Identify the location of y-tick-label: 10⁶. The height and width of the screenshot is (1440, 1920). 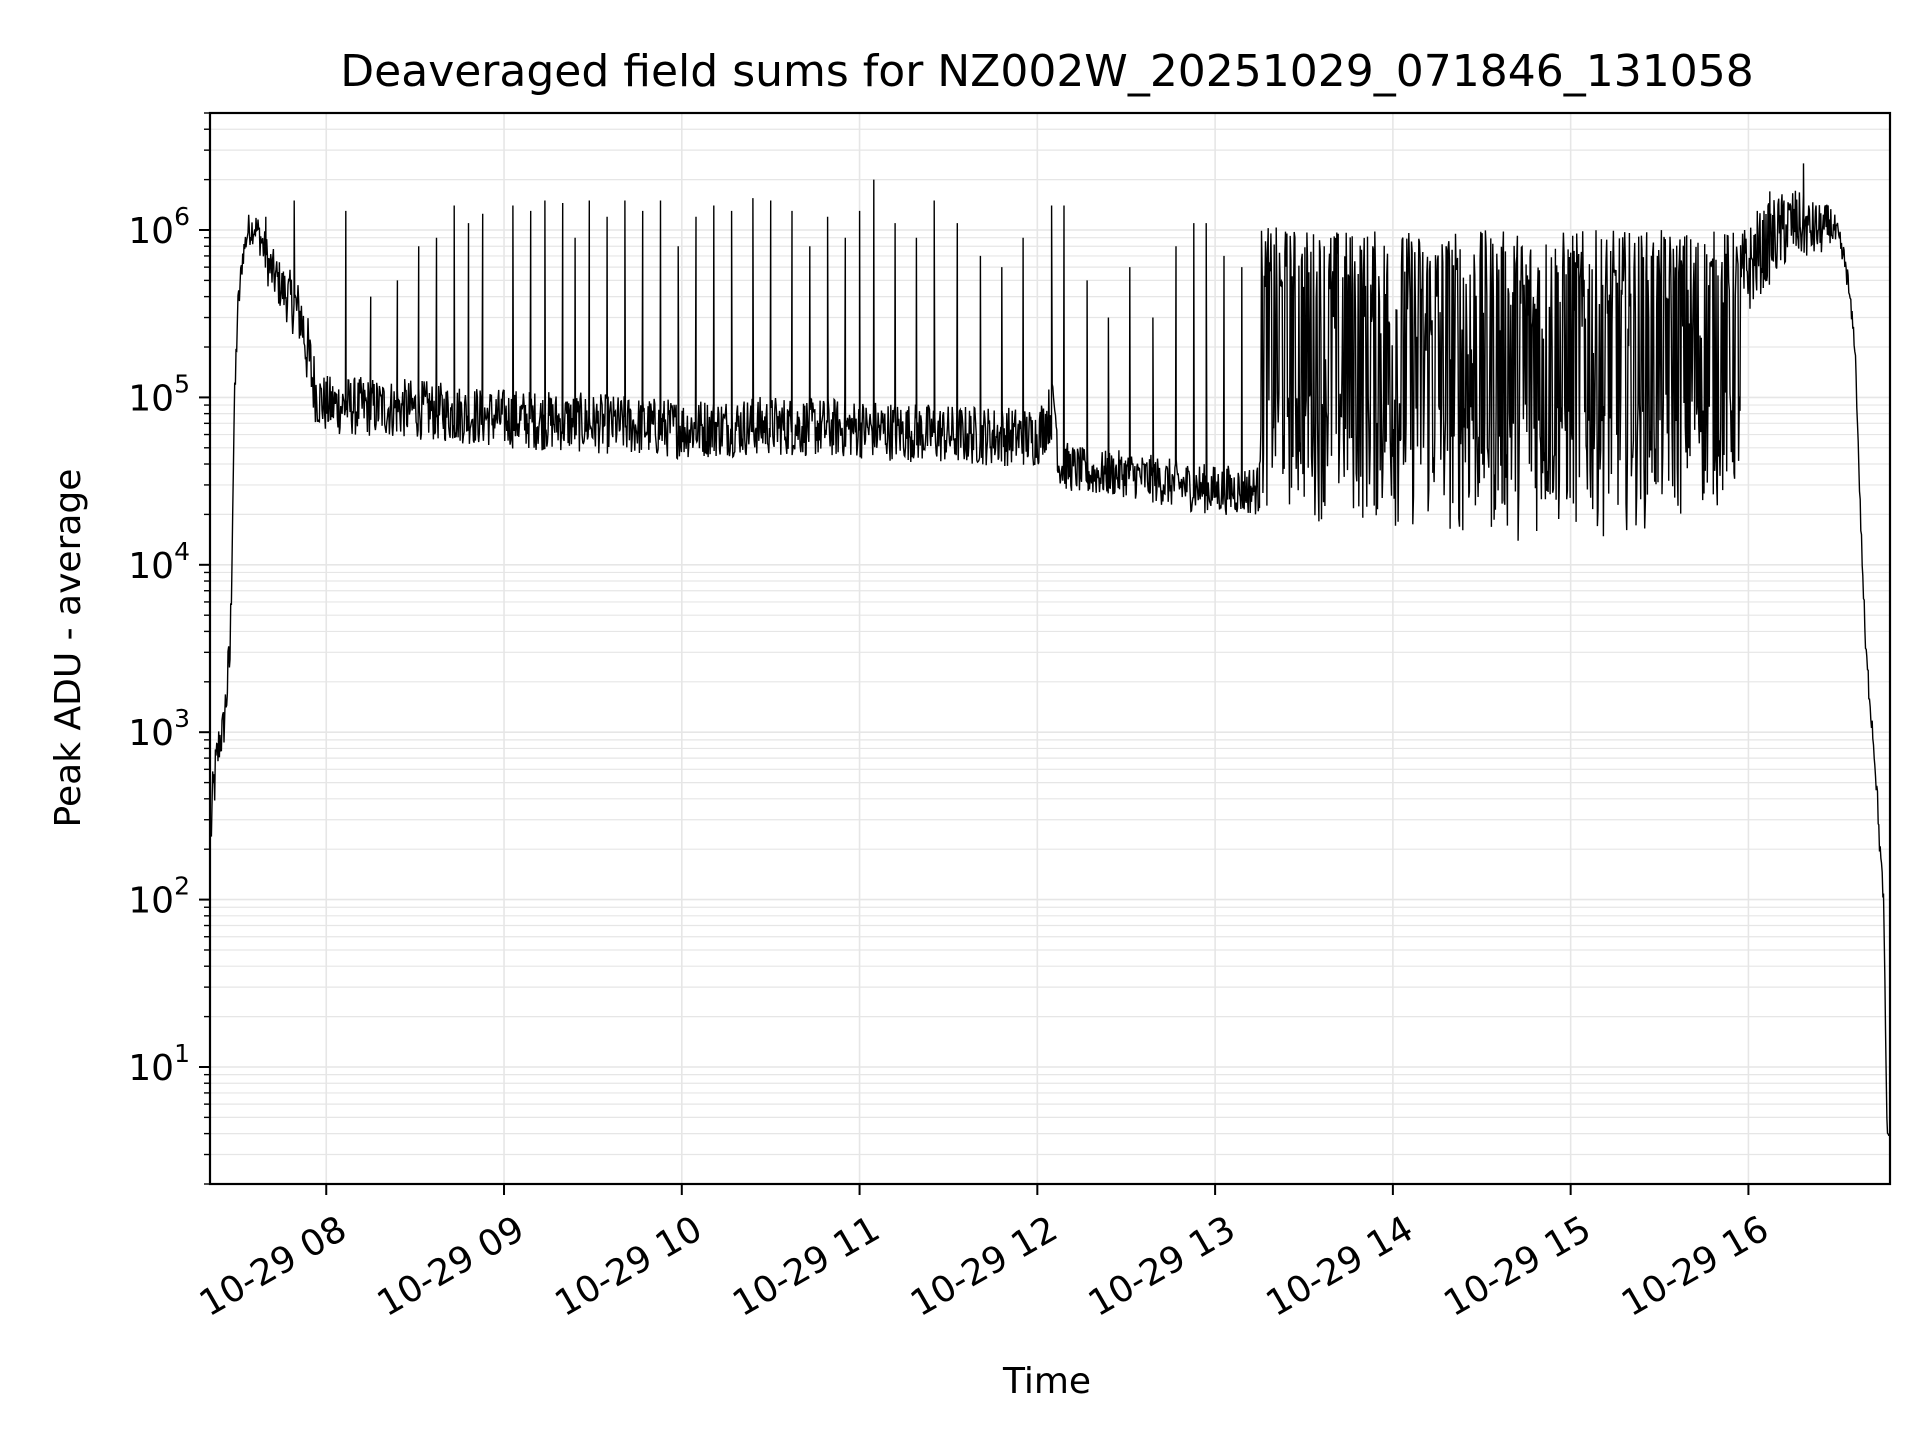
(159, 227).